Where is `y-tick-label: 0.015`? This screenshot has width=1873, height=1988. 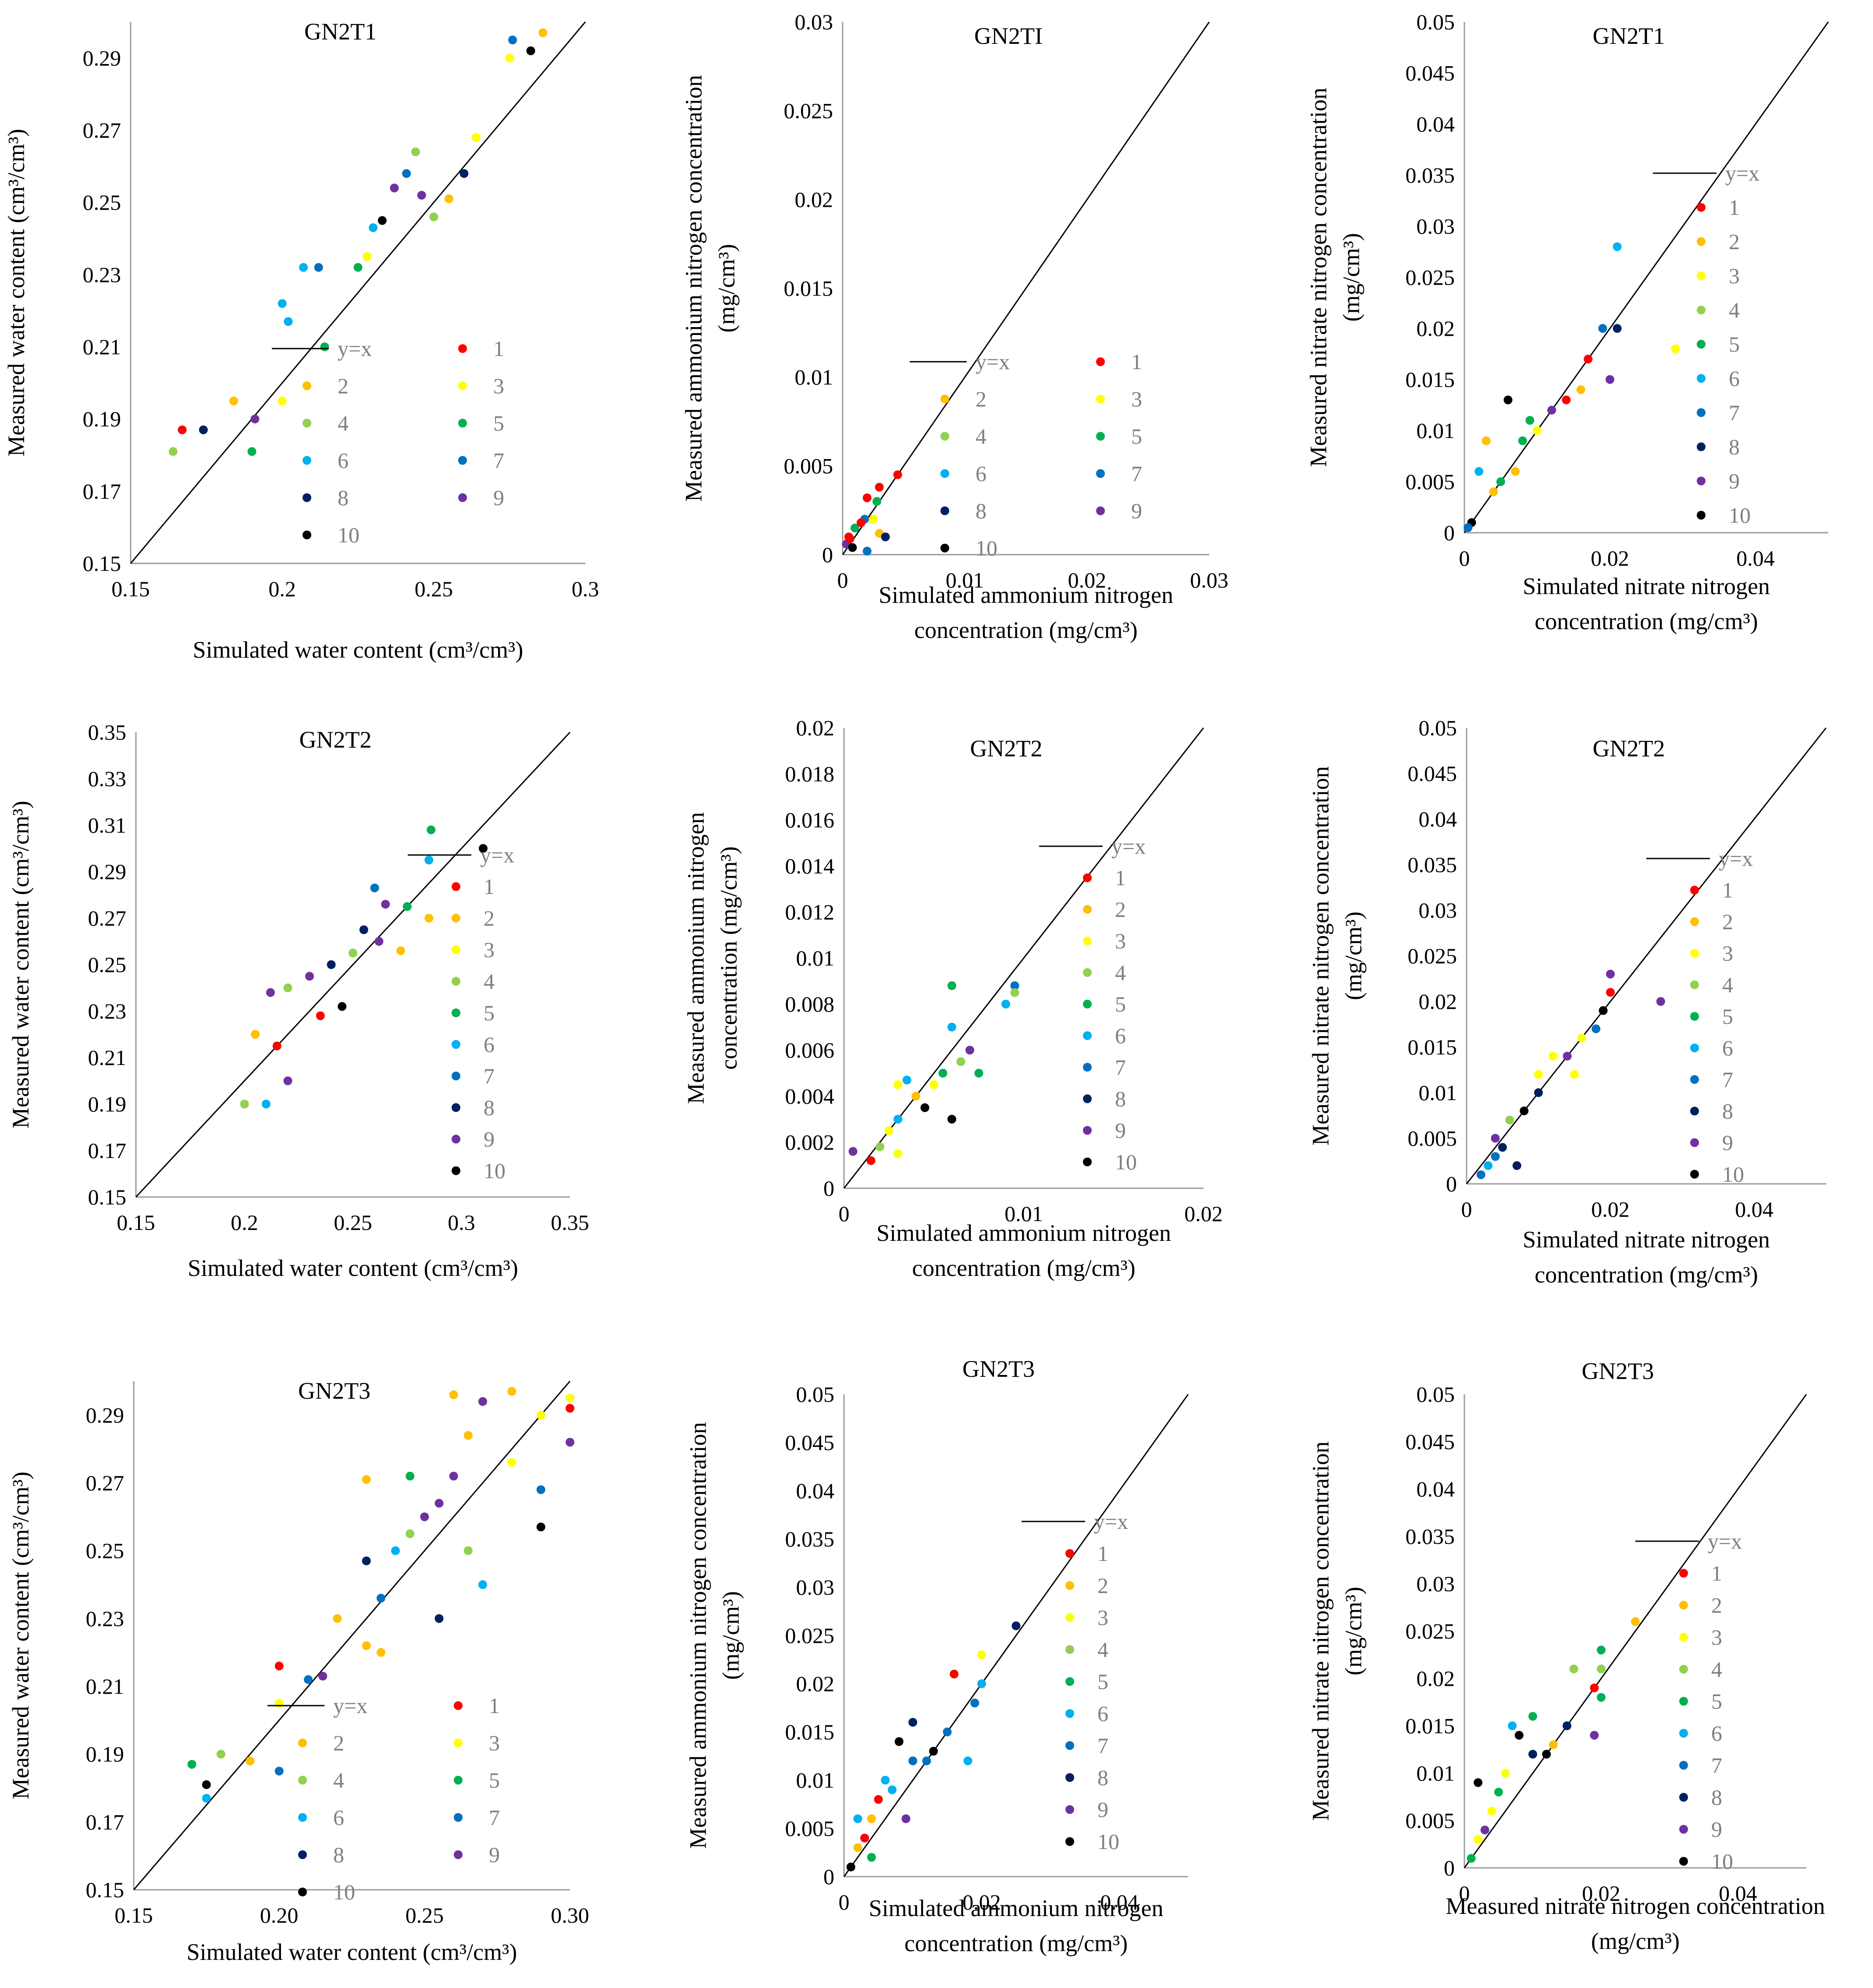 y-tick-label: 0.015 is located at coordinates (1432, 1047).